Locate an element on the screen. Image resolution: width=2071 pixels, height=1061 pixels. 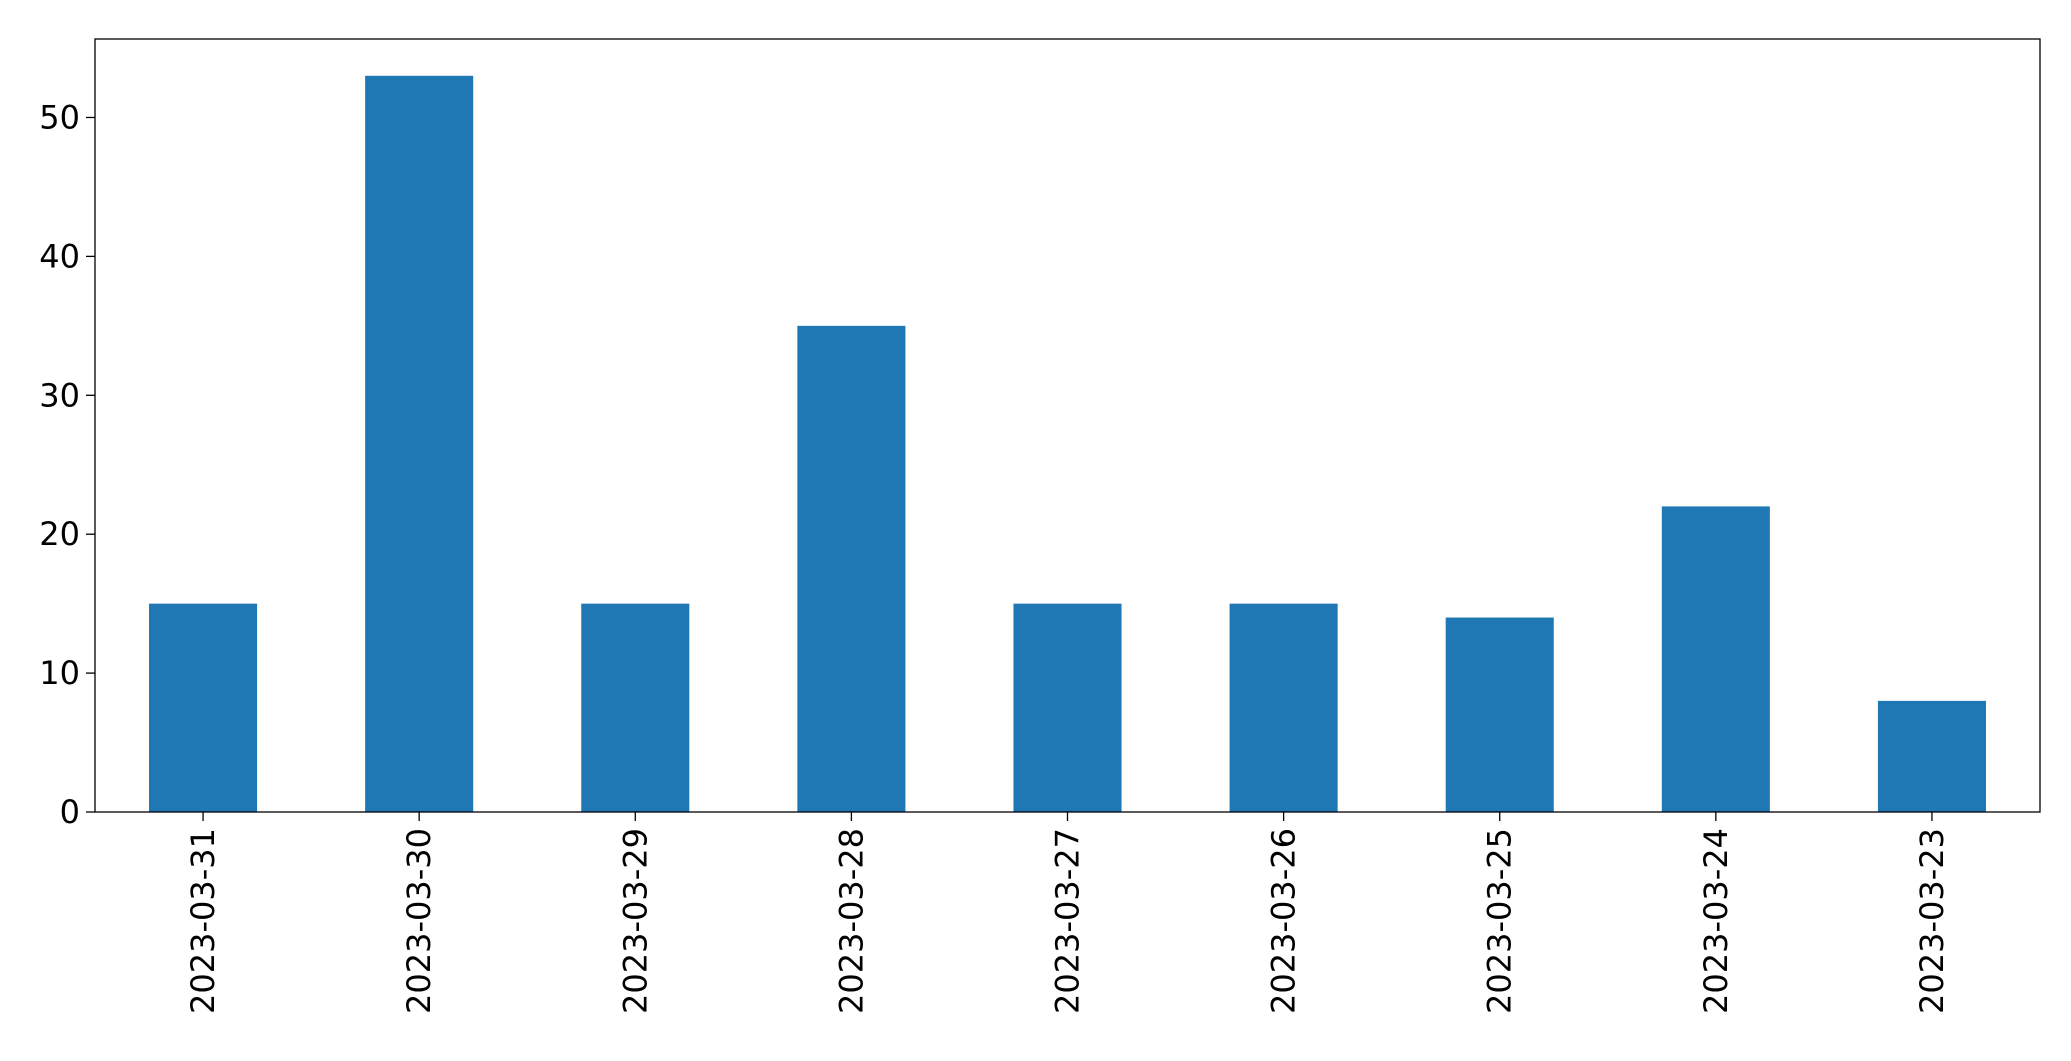
y-tick-label: 0 is located at coordinates (70, 812).